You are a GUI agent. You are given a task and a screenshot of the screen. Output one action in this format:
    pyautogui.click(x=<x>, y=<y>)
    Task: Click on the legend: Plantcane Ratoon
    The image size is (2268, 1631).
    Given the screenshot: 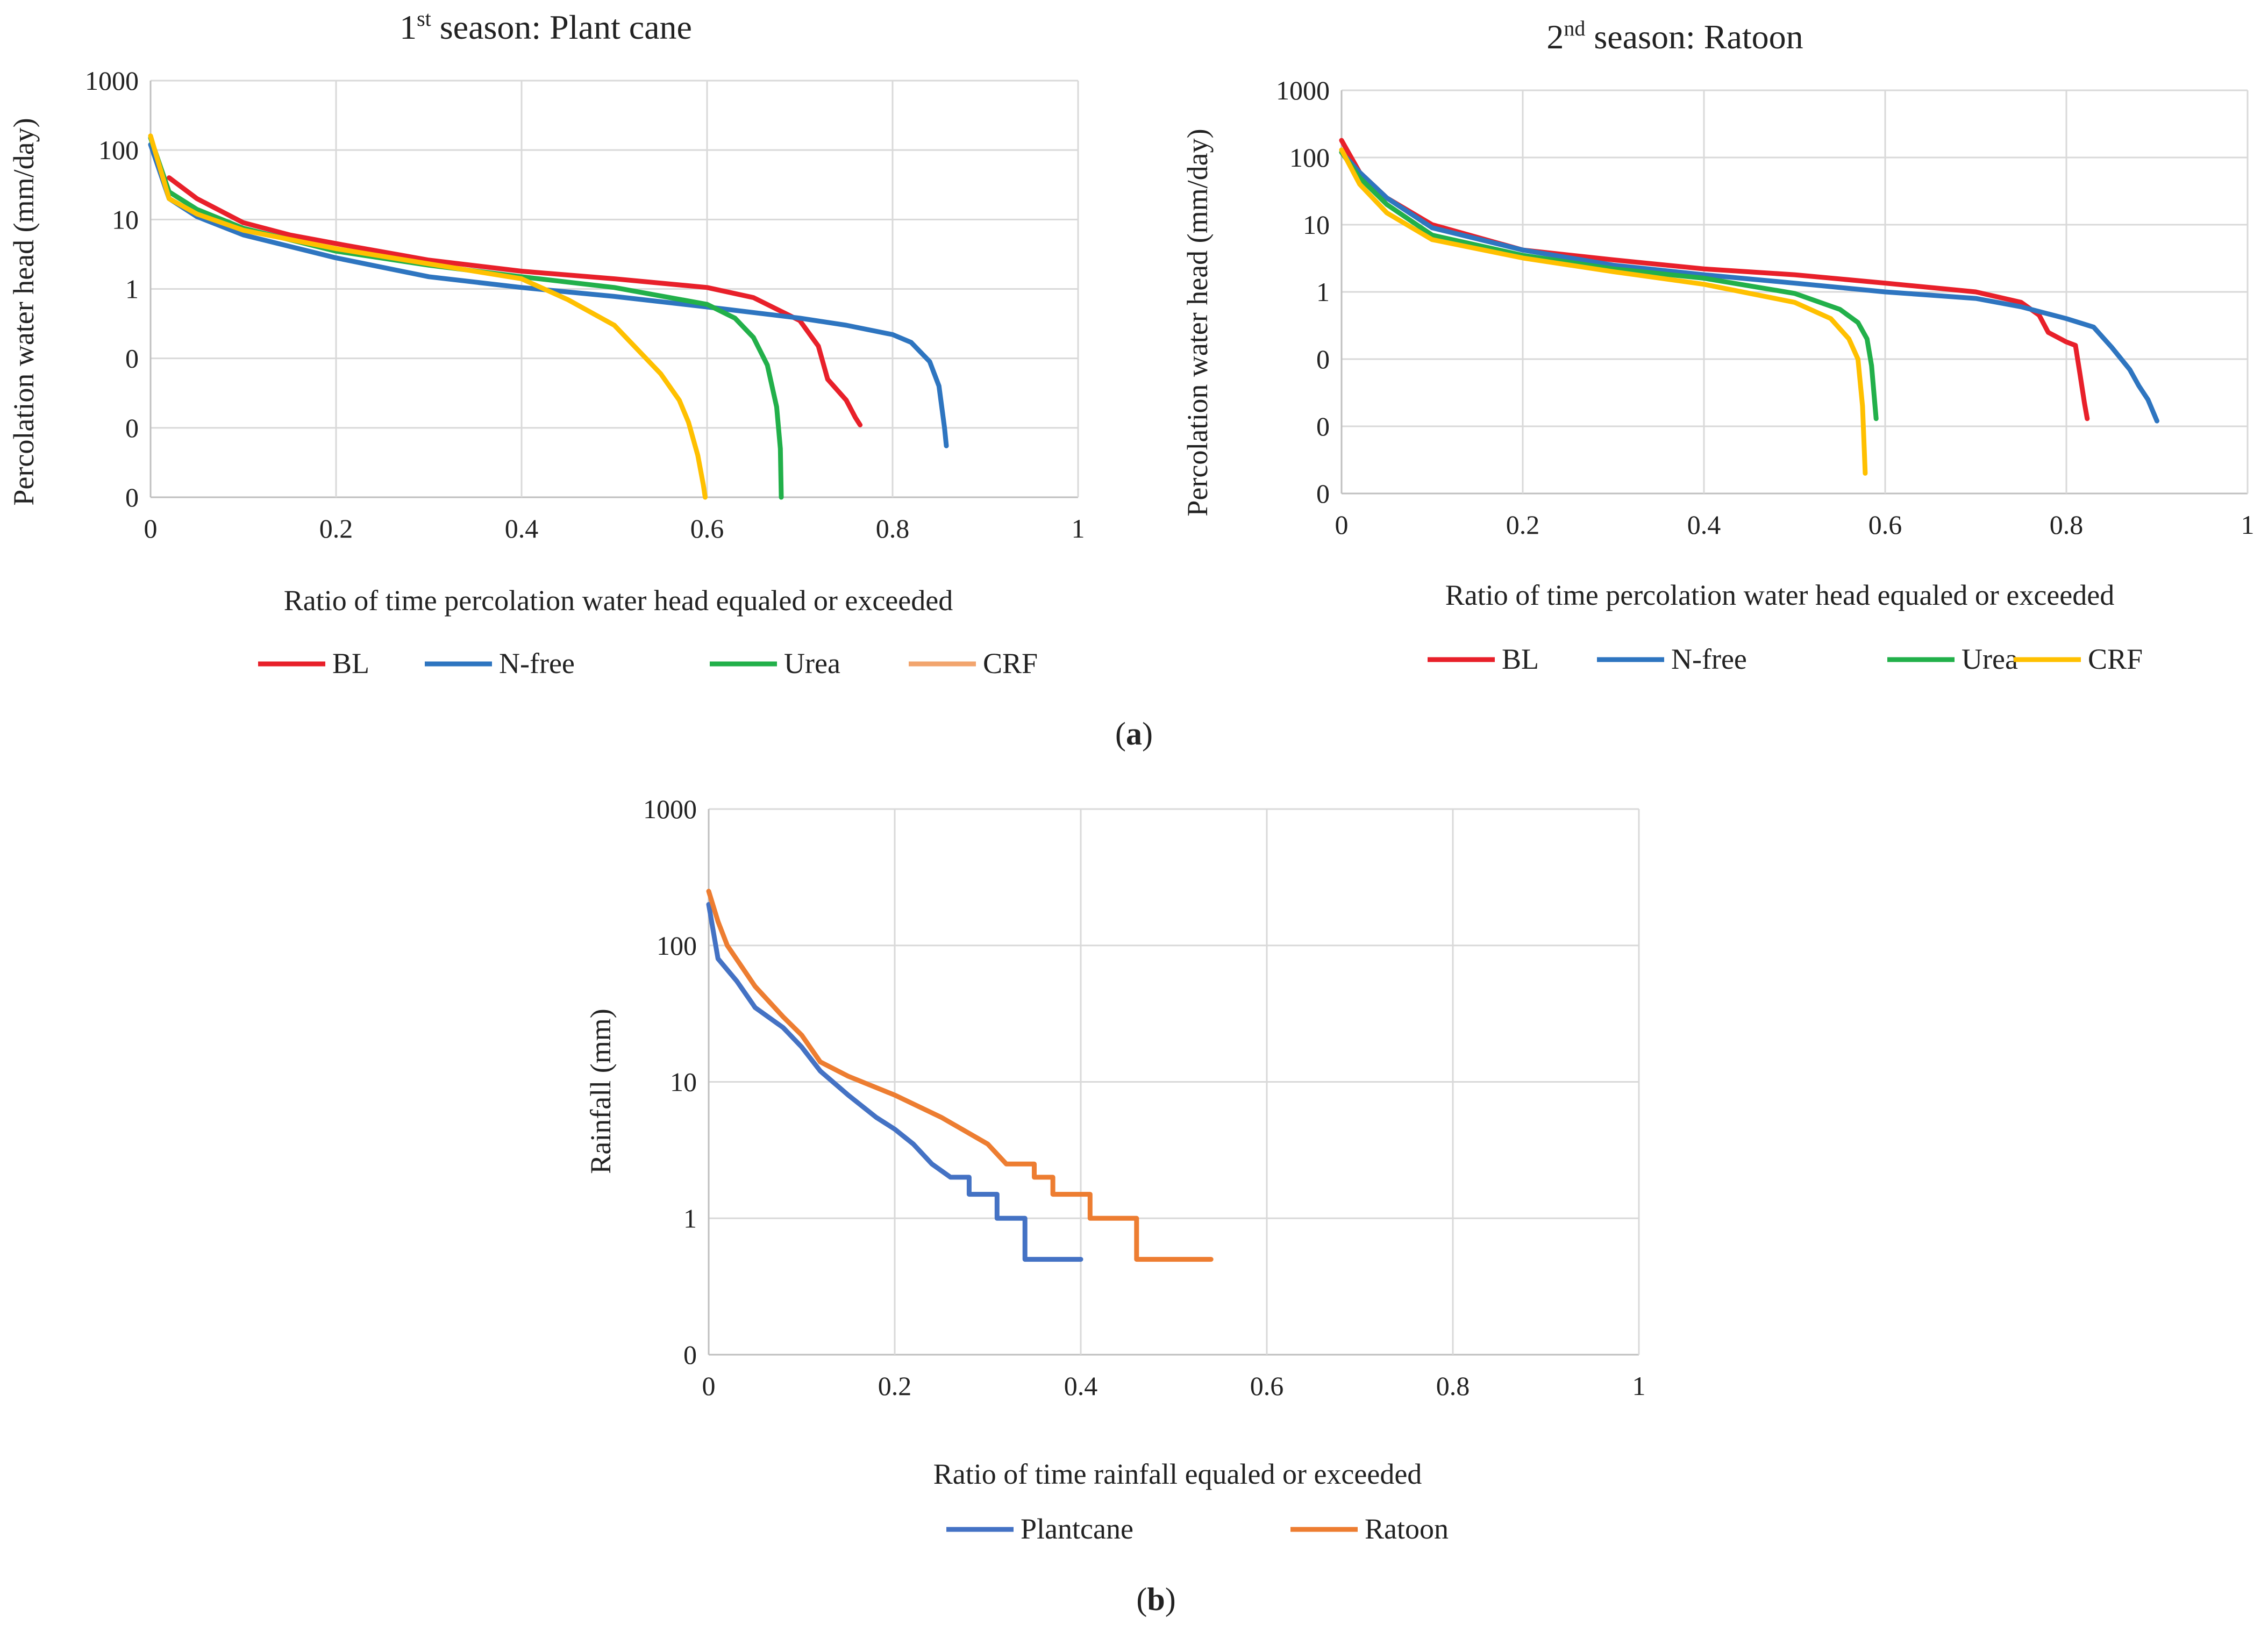 What is the action you would take?
    pyautogui.click(x=1197, y=1529)
    